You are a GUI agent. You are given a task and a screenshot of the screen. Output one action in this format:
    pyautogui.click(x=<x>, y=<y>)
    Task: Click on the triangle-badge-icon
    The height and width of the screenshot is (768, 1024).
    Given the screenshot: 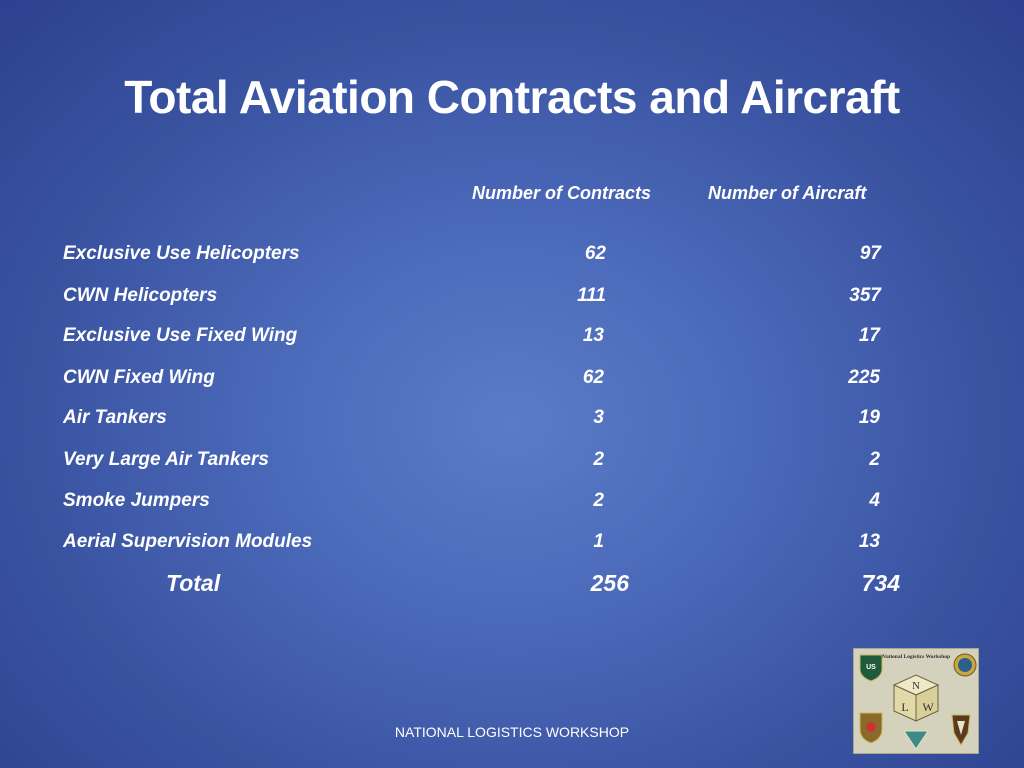 What is the action you would take?
    pyautogui.click(x=916, y=740)
    